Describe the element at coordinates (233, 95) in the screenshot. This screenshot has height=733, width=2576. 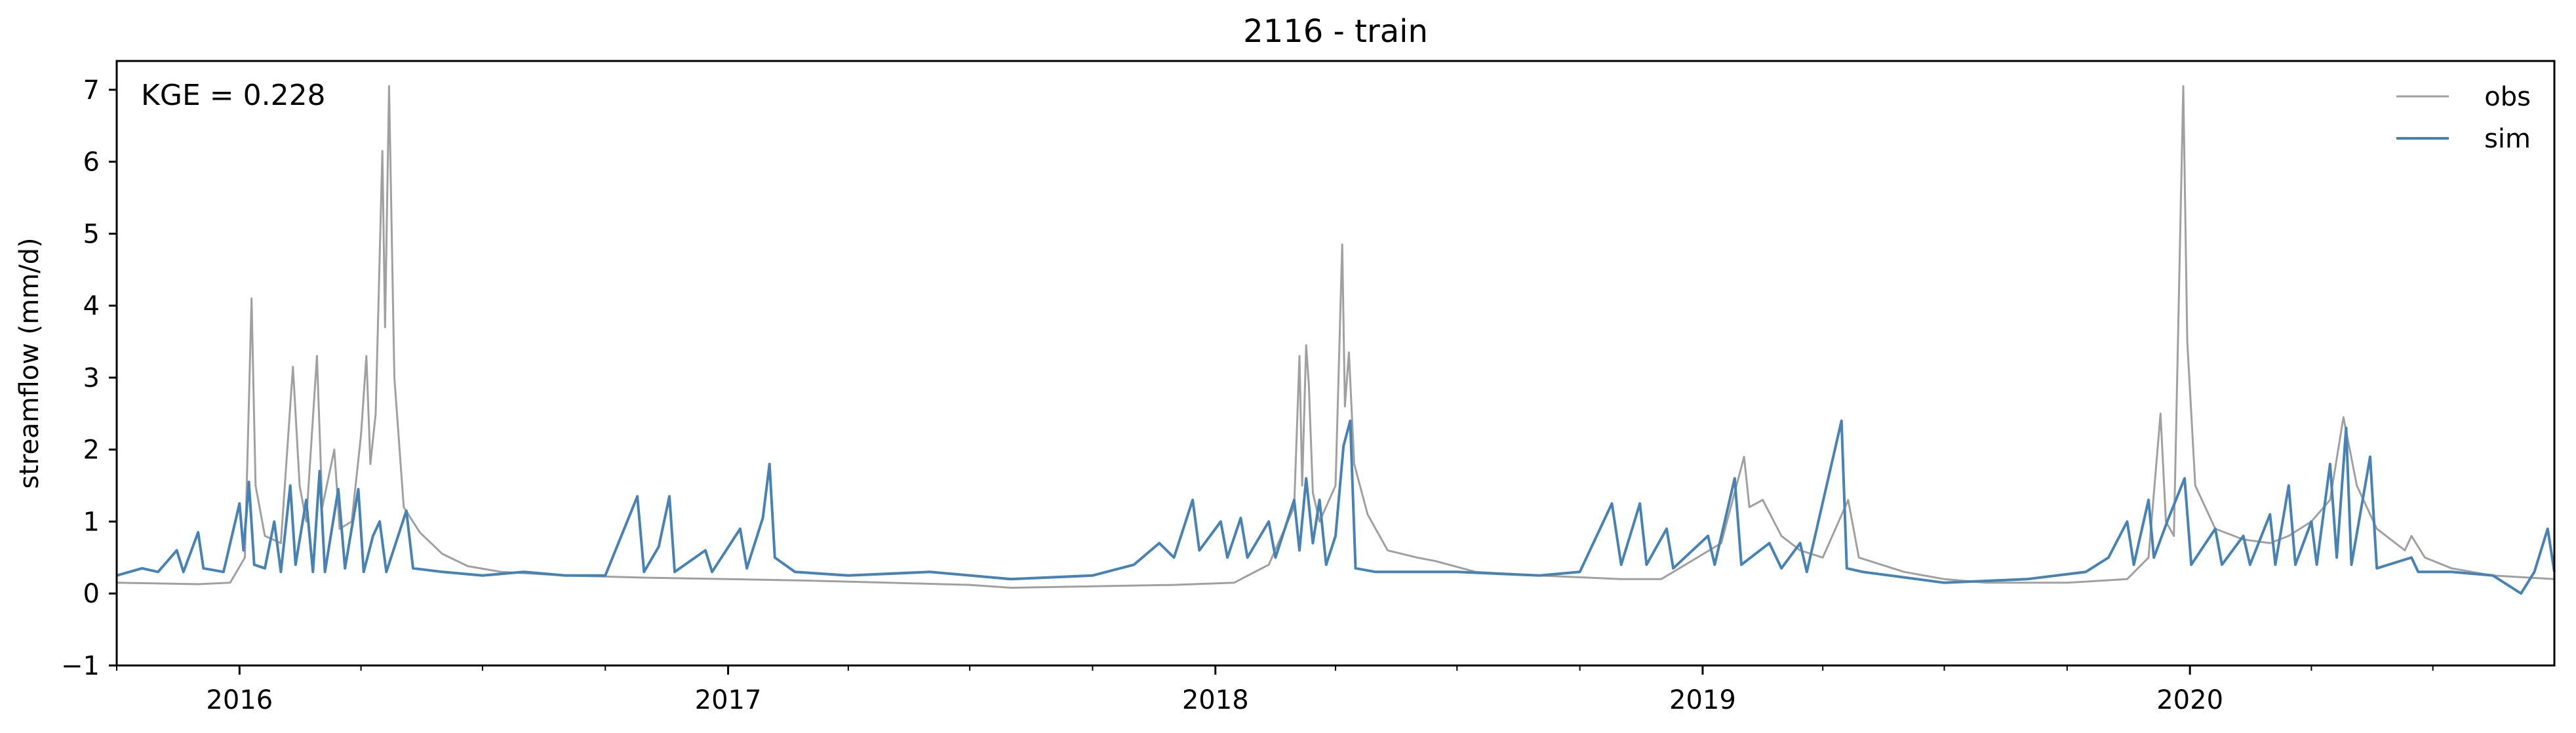
I see `kge-annotation: KGE = 0.228` at that location.